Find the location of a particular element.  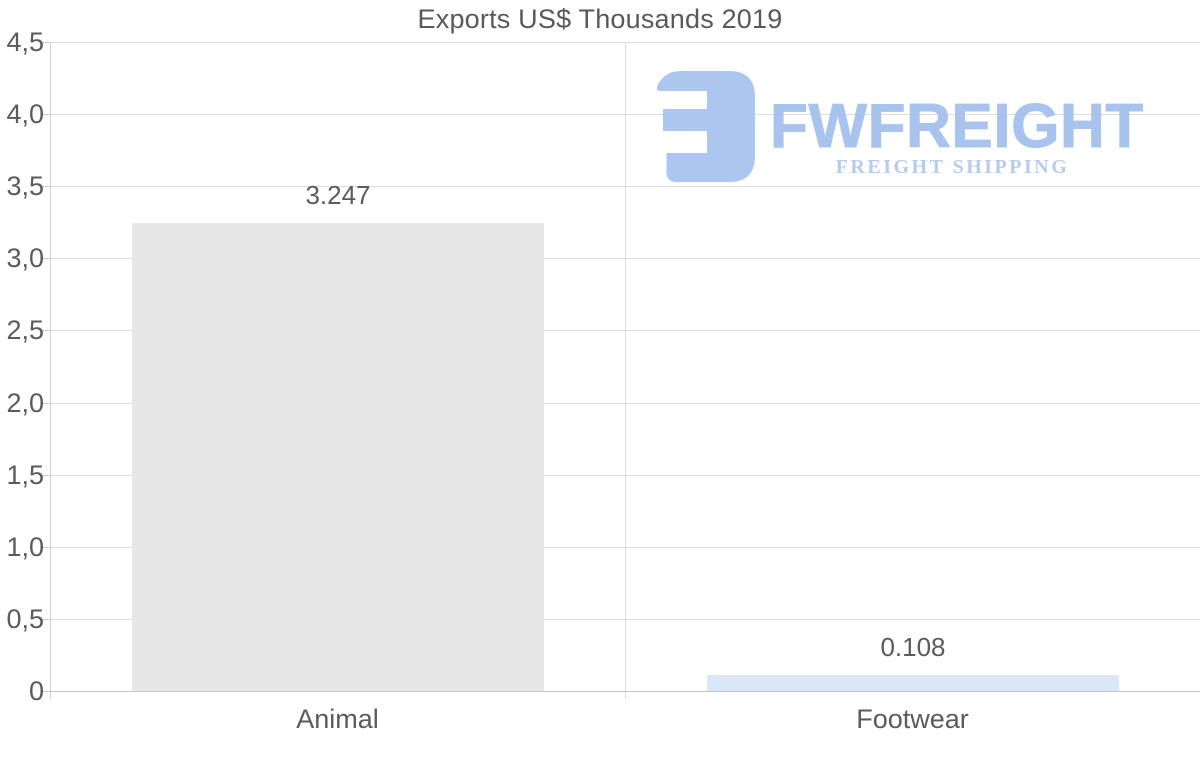

y-axis-tick-label: 1,0 is located at coordinates (25, 547).